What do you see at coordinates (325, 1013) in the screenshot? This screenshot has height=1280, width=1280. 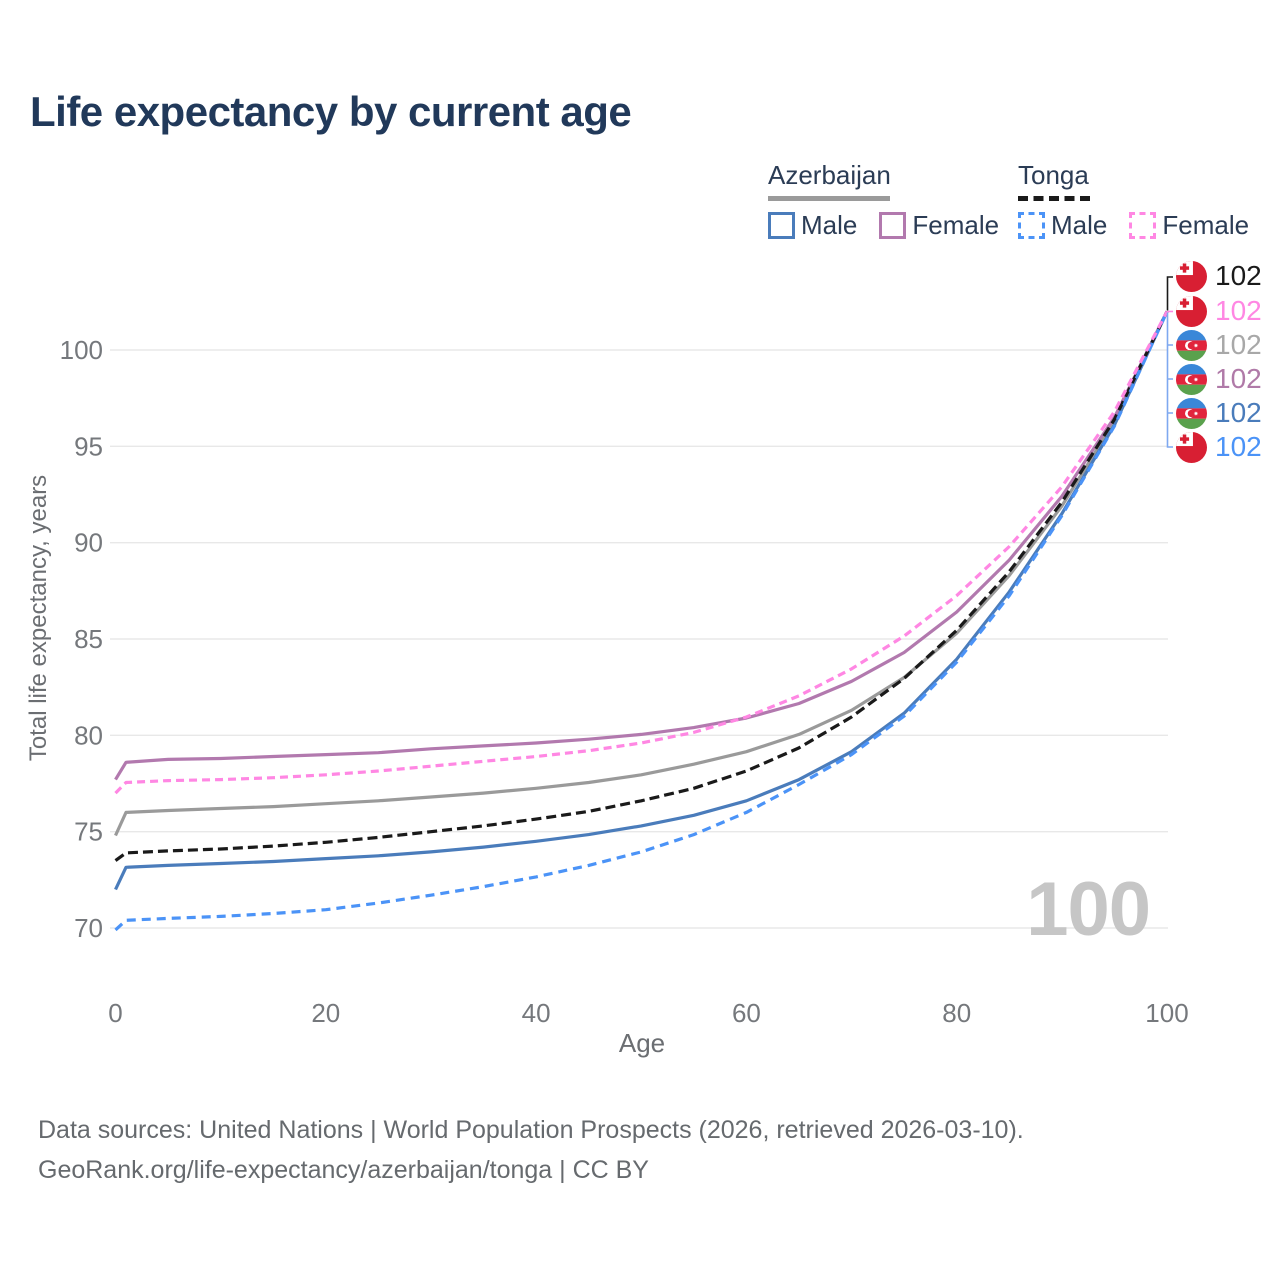 I see `x-tick-label-20: 20` at bounding box center [325, 1013].